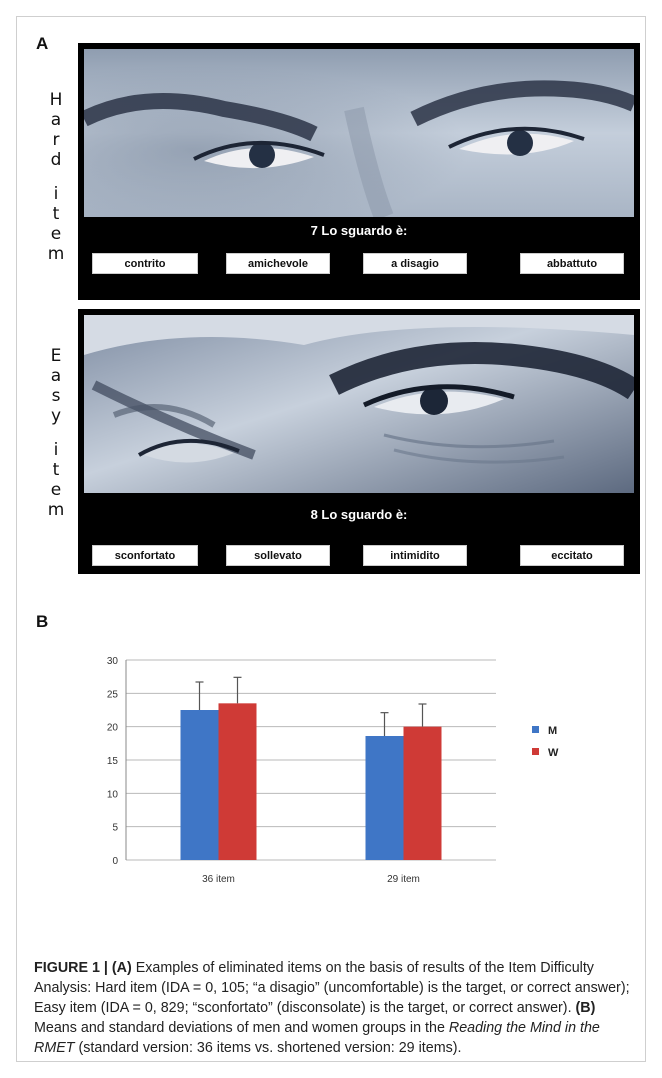  What do you see at coordinates (56, 376) in the screenshot?
I see `easy-label-letter: a` at bounding box center [56, 376].